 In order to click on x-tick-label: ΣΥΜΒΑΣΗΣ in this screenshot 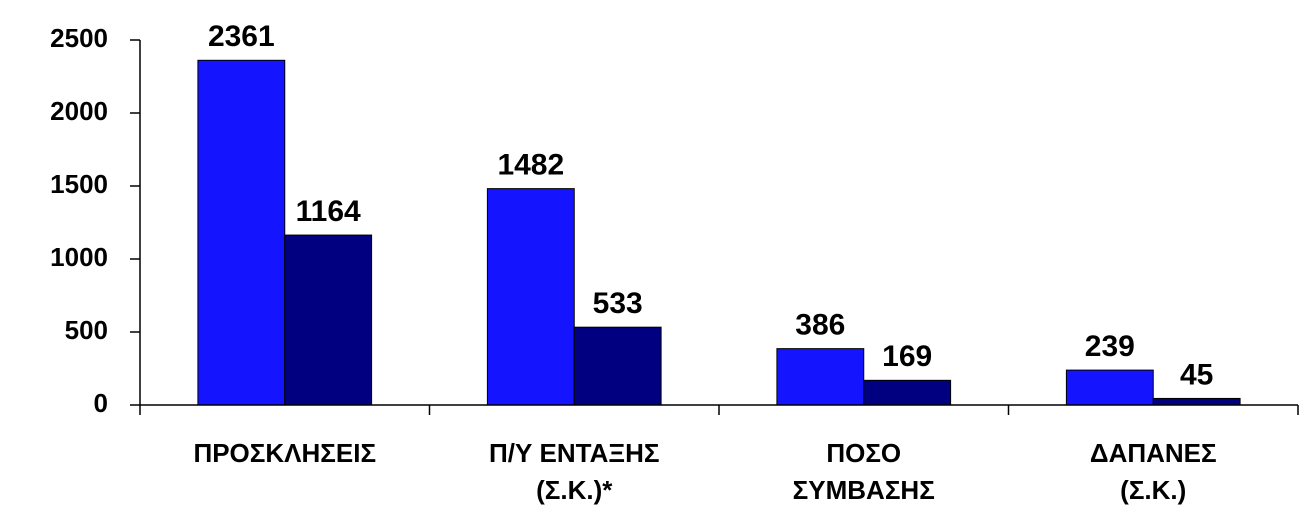, I will do `click(864, 490)`.